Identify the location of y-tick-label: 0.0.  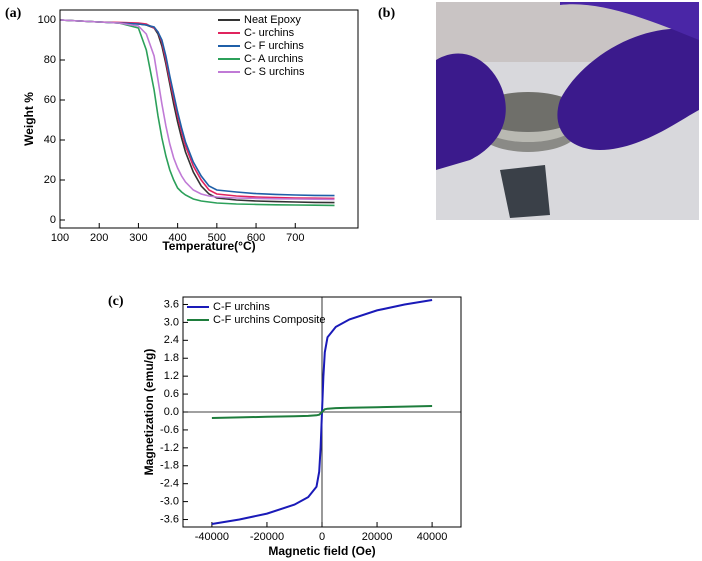
(171, 412).